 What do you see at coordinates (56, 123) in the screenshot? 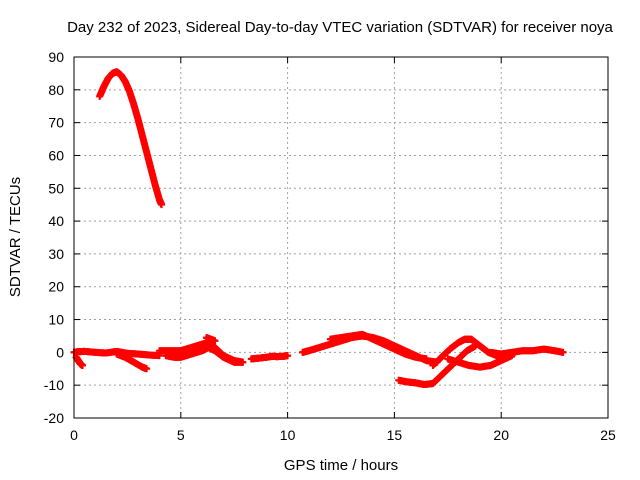
I see `y-tick-label: 70` at bounding box center [56, 123].